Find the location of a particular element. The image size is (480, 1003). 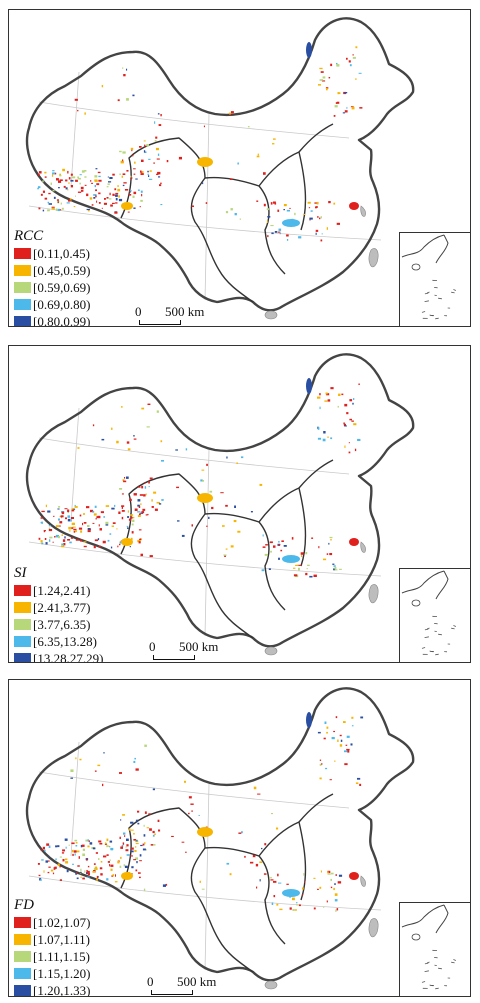

legend-item: [1.07,1.11) is located at coordinates (52, 939).